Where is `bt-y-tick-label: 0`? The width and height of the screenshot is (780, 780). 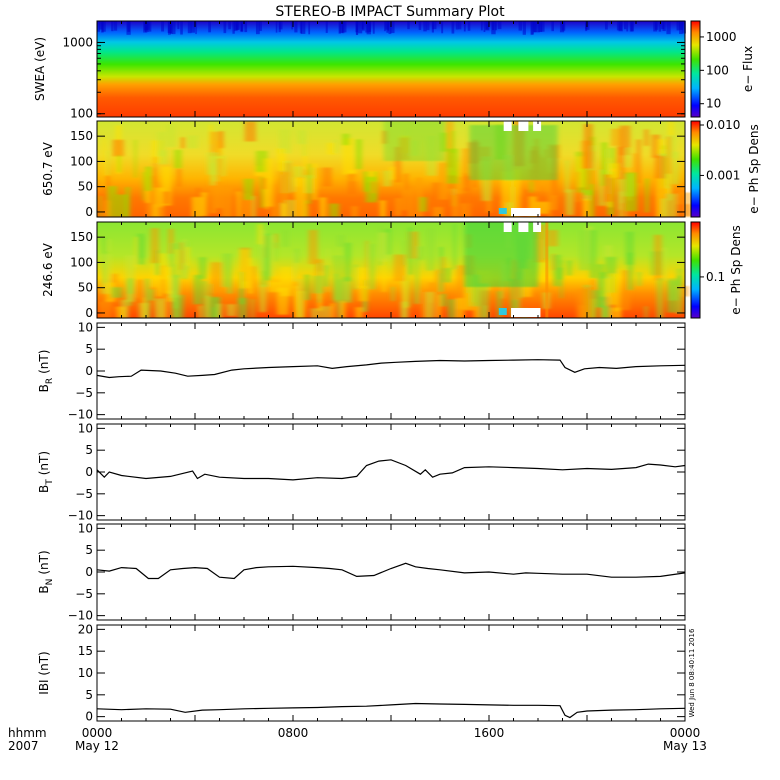
bt-y-tick-label: 0 is located at coordinates (89, 472).